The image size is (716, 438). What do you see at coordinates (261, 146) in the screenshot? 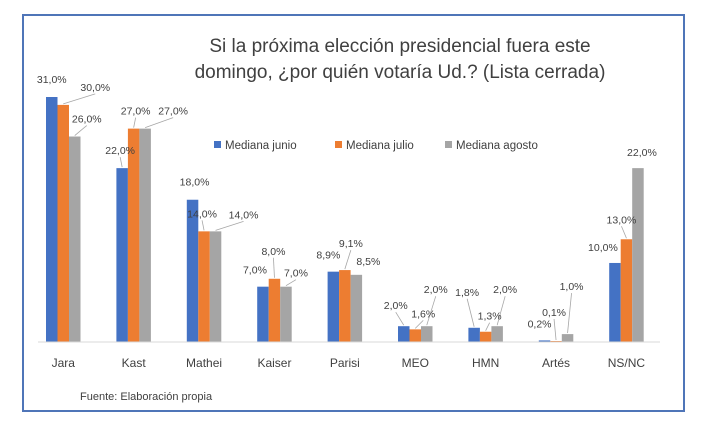
I see `legend-label-junio: Mediana junio` at bounding box center [261, 146].